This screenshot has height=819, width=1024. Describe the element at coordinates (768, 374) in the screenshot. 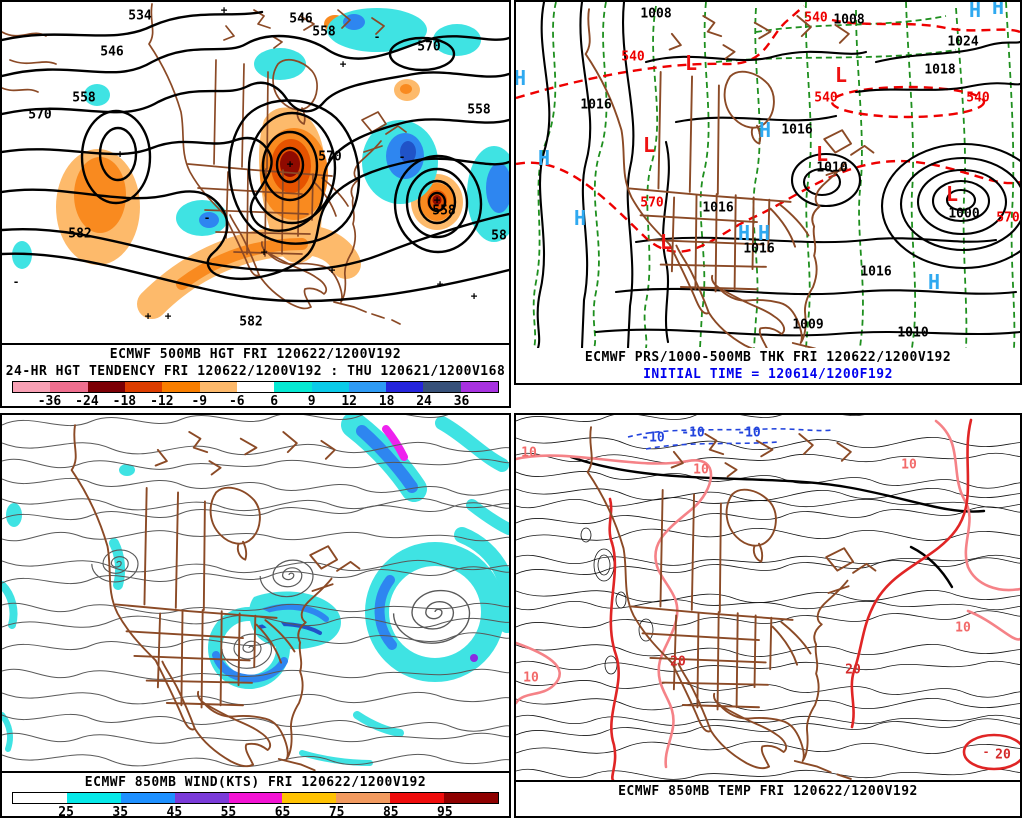

I see `p2-caption-line2: INITIAL TIME = 120614/1200F192` at that location.